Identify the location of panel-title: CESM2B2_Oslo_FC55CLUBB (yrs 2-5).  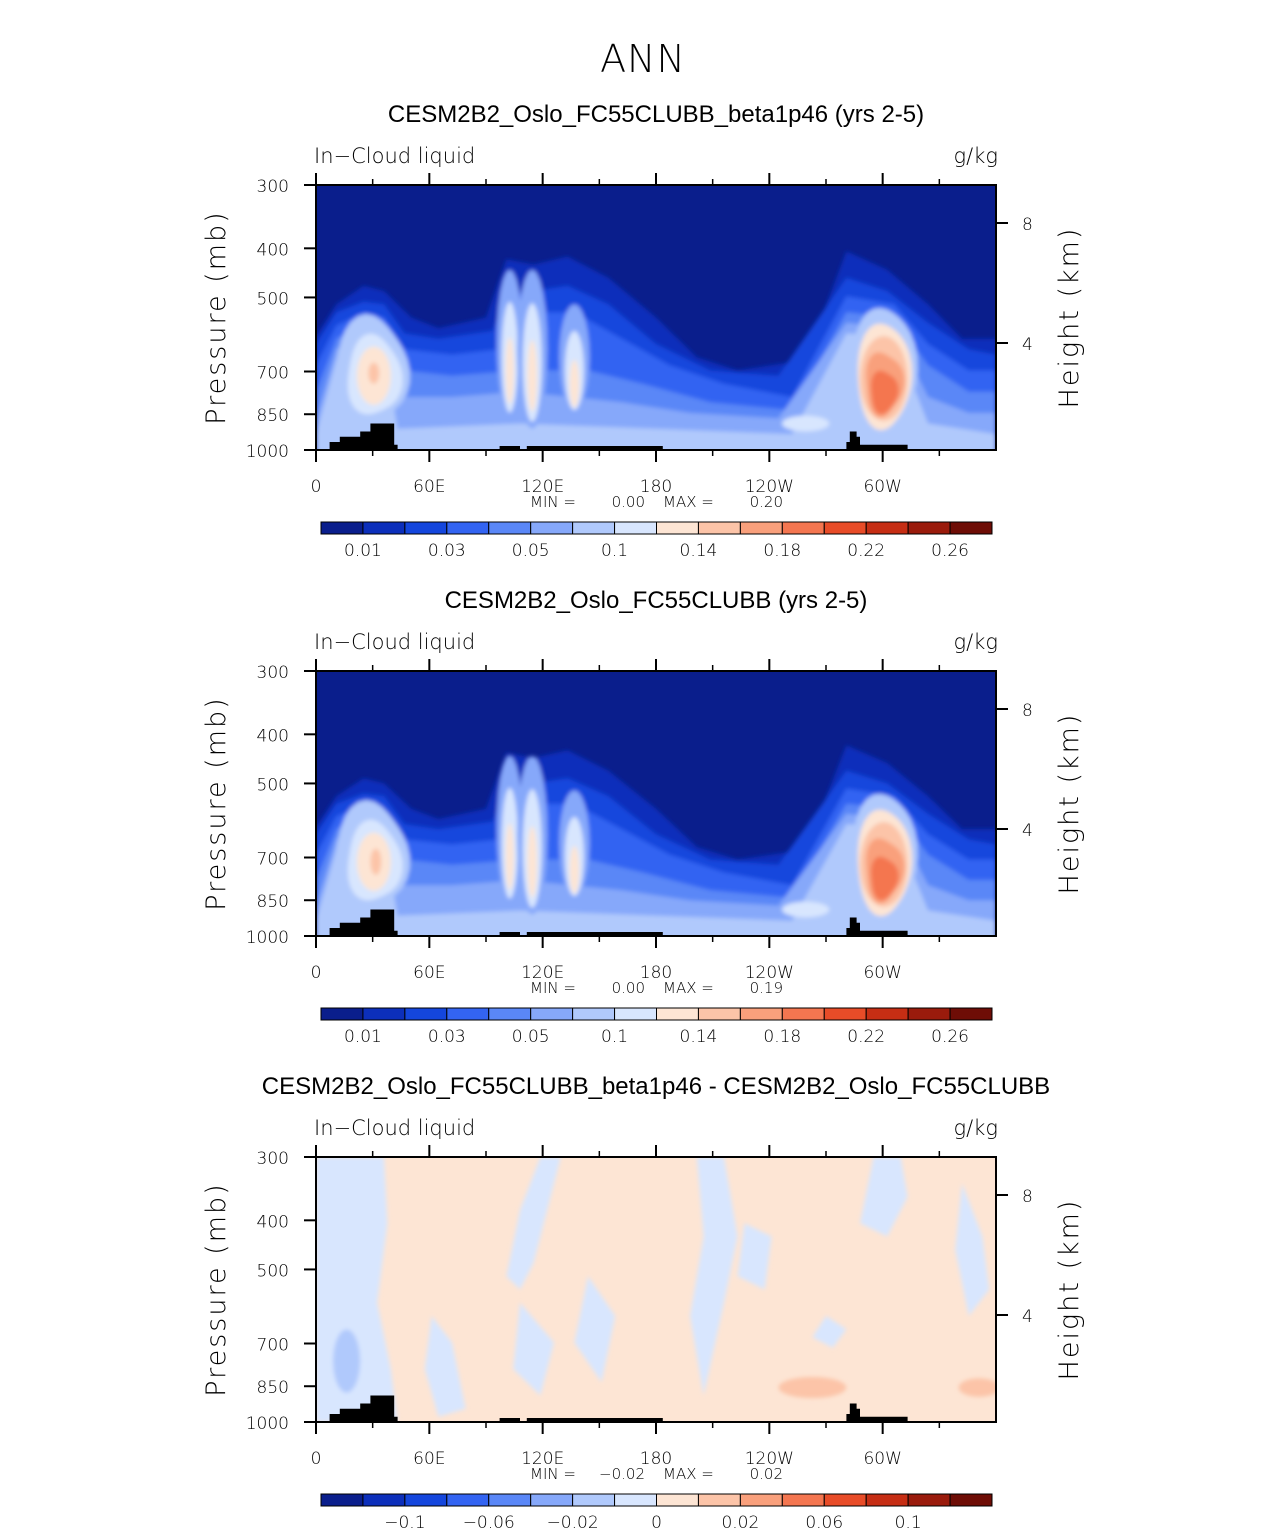
(656, 600).